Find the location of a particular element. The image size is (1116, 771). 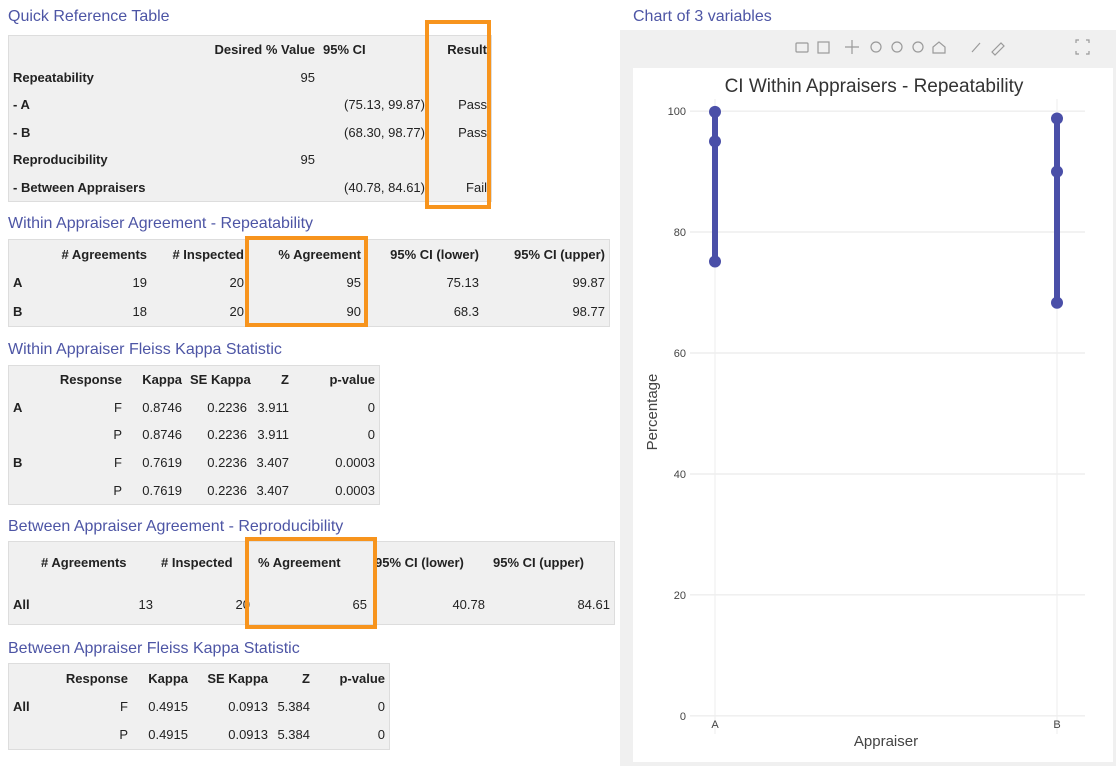

table-cell: 3.911 is located at coordinates (273, 435).